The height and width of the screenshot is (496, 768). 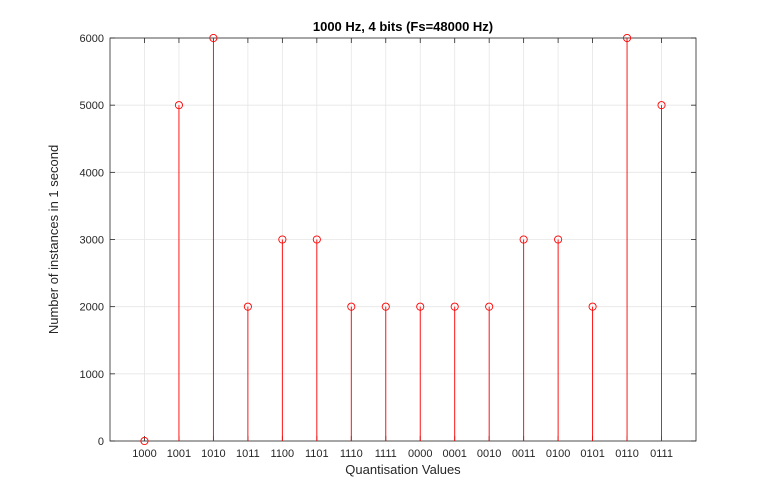 I want to click on x-tick-label: 1100, so click(x=283, y=454).